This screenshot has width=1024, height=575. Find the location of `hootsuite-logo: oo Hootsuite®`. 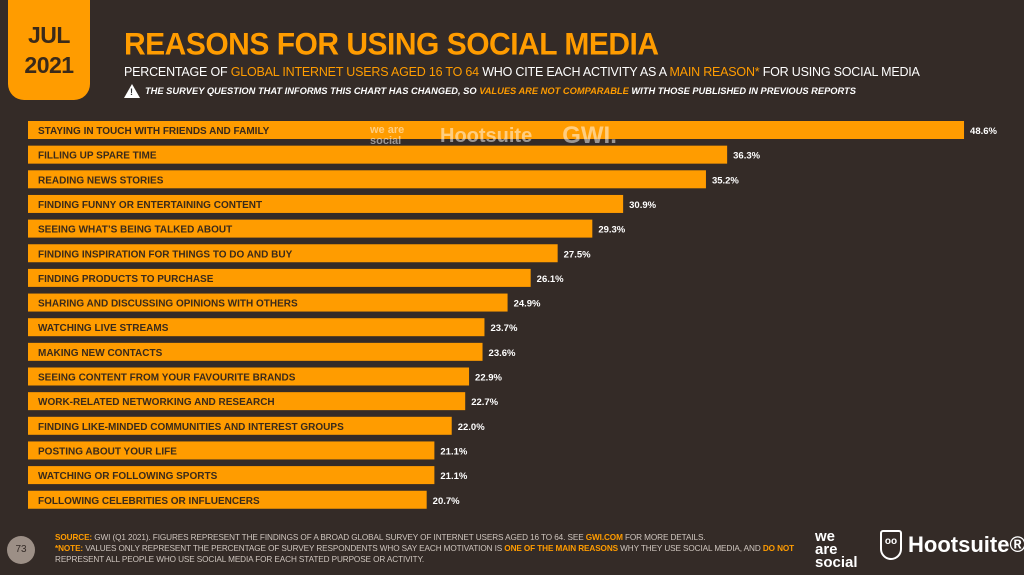

hootsuite-logo: oo Hootsuite® is located at coordinates (952, 545).